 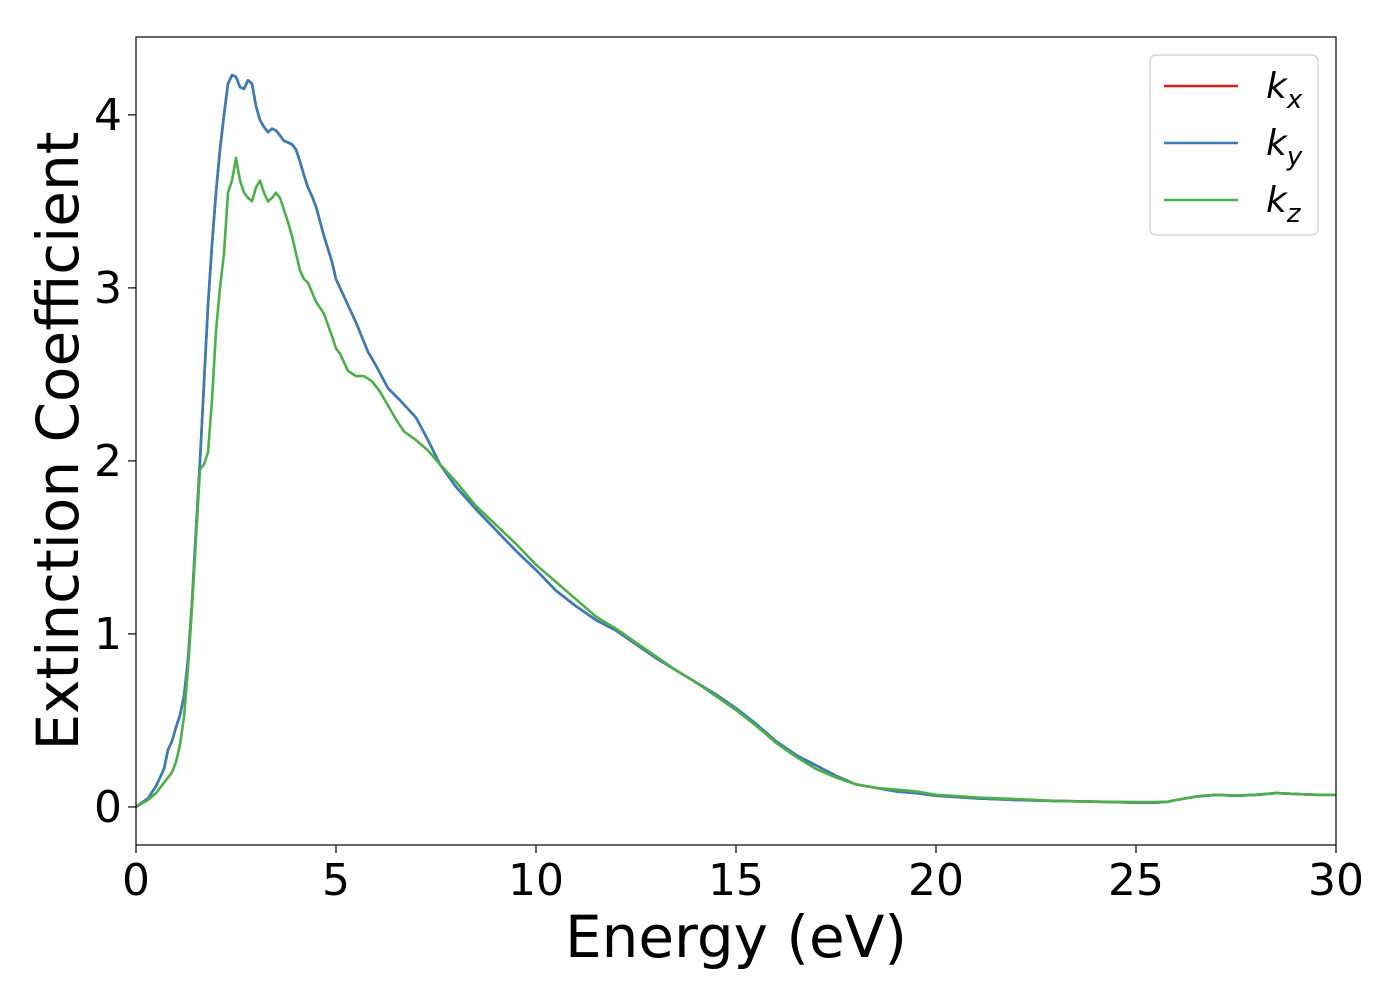 What do you see at coordinates (1284, 147) in the screenshot?
I see `legend-label-k-y: ky` at bounding box center [1284, 147].